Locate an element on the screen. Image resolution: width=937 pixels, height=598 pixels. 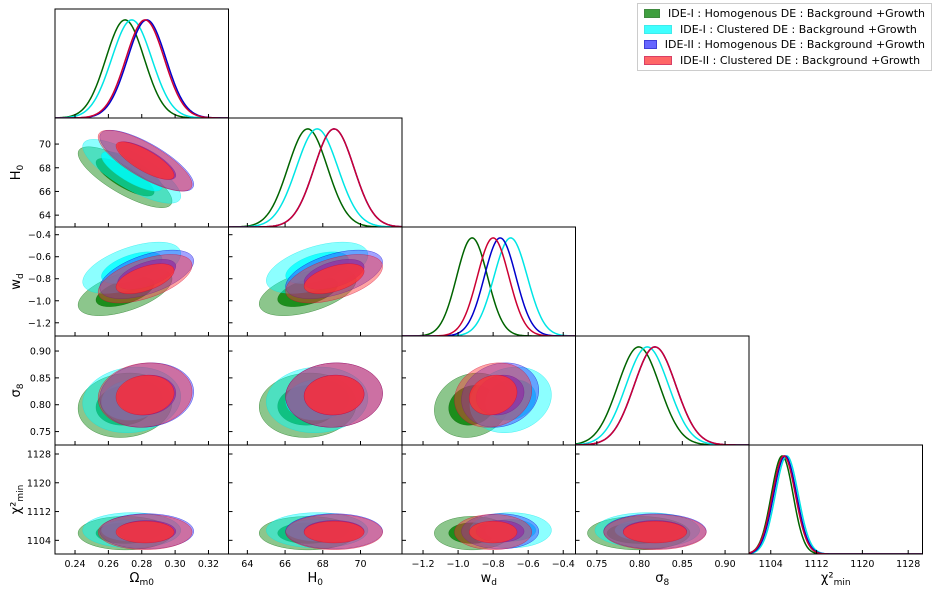
y-tick-label-s8: 0.90 is located at coordinates (40, 352).